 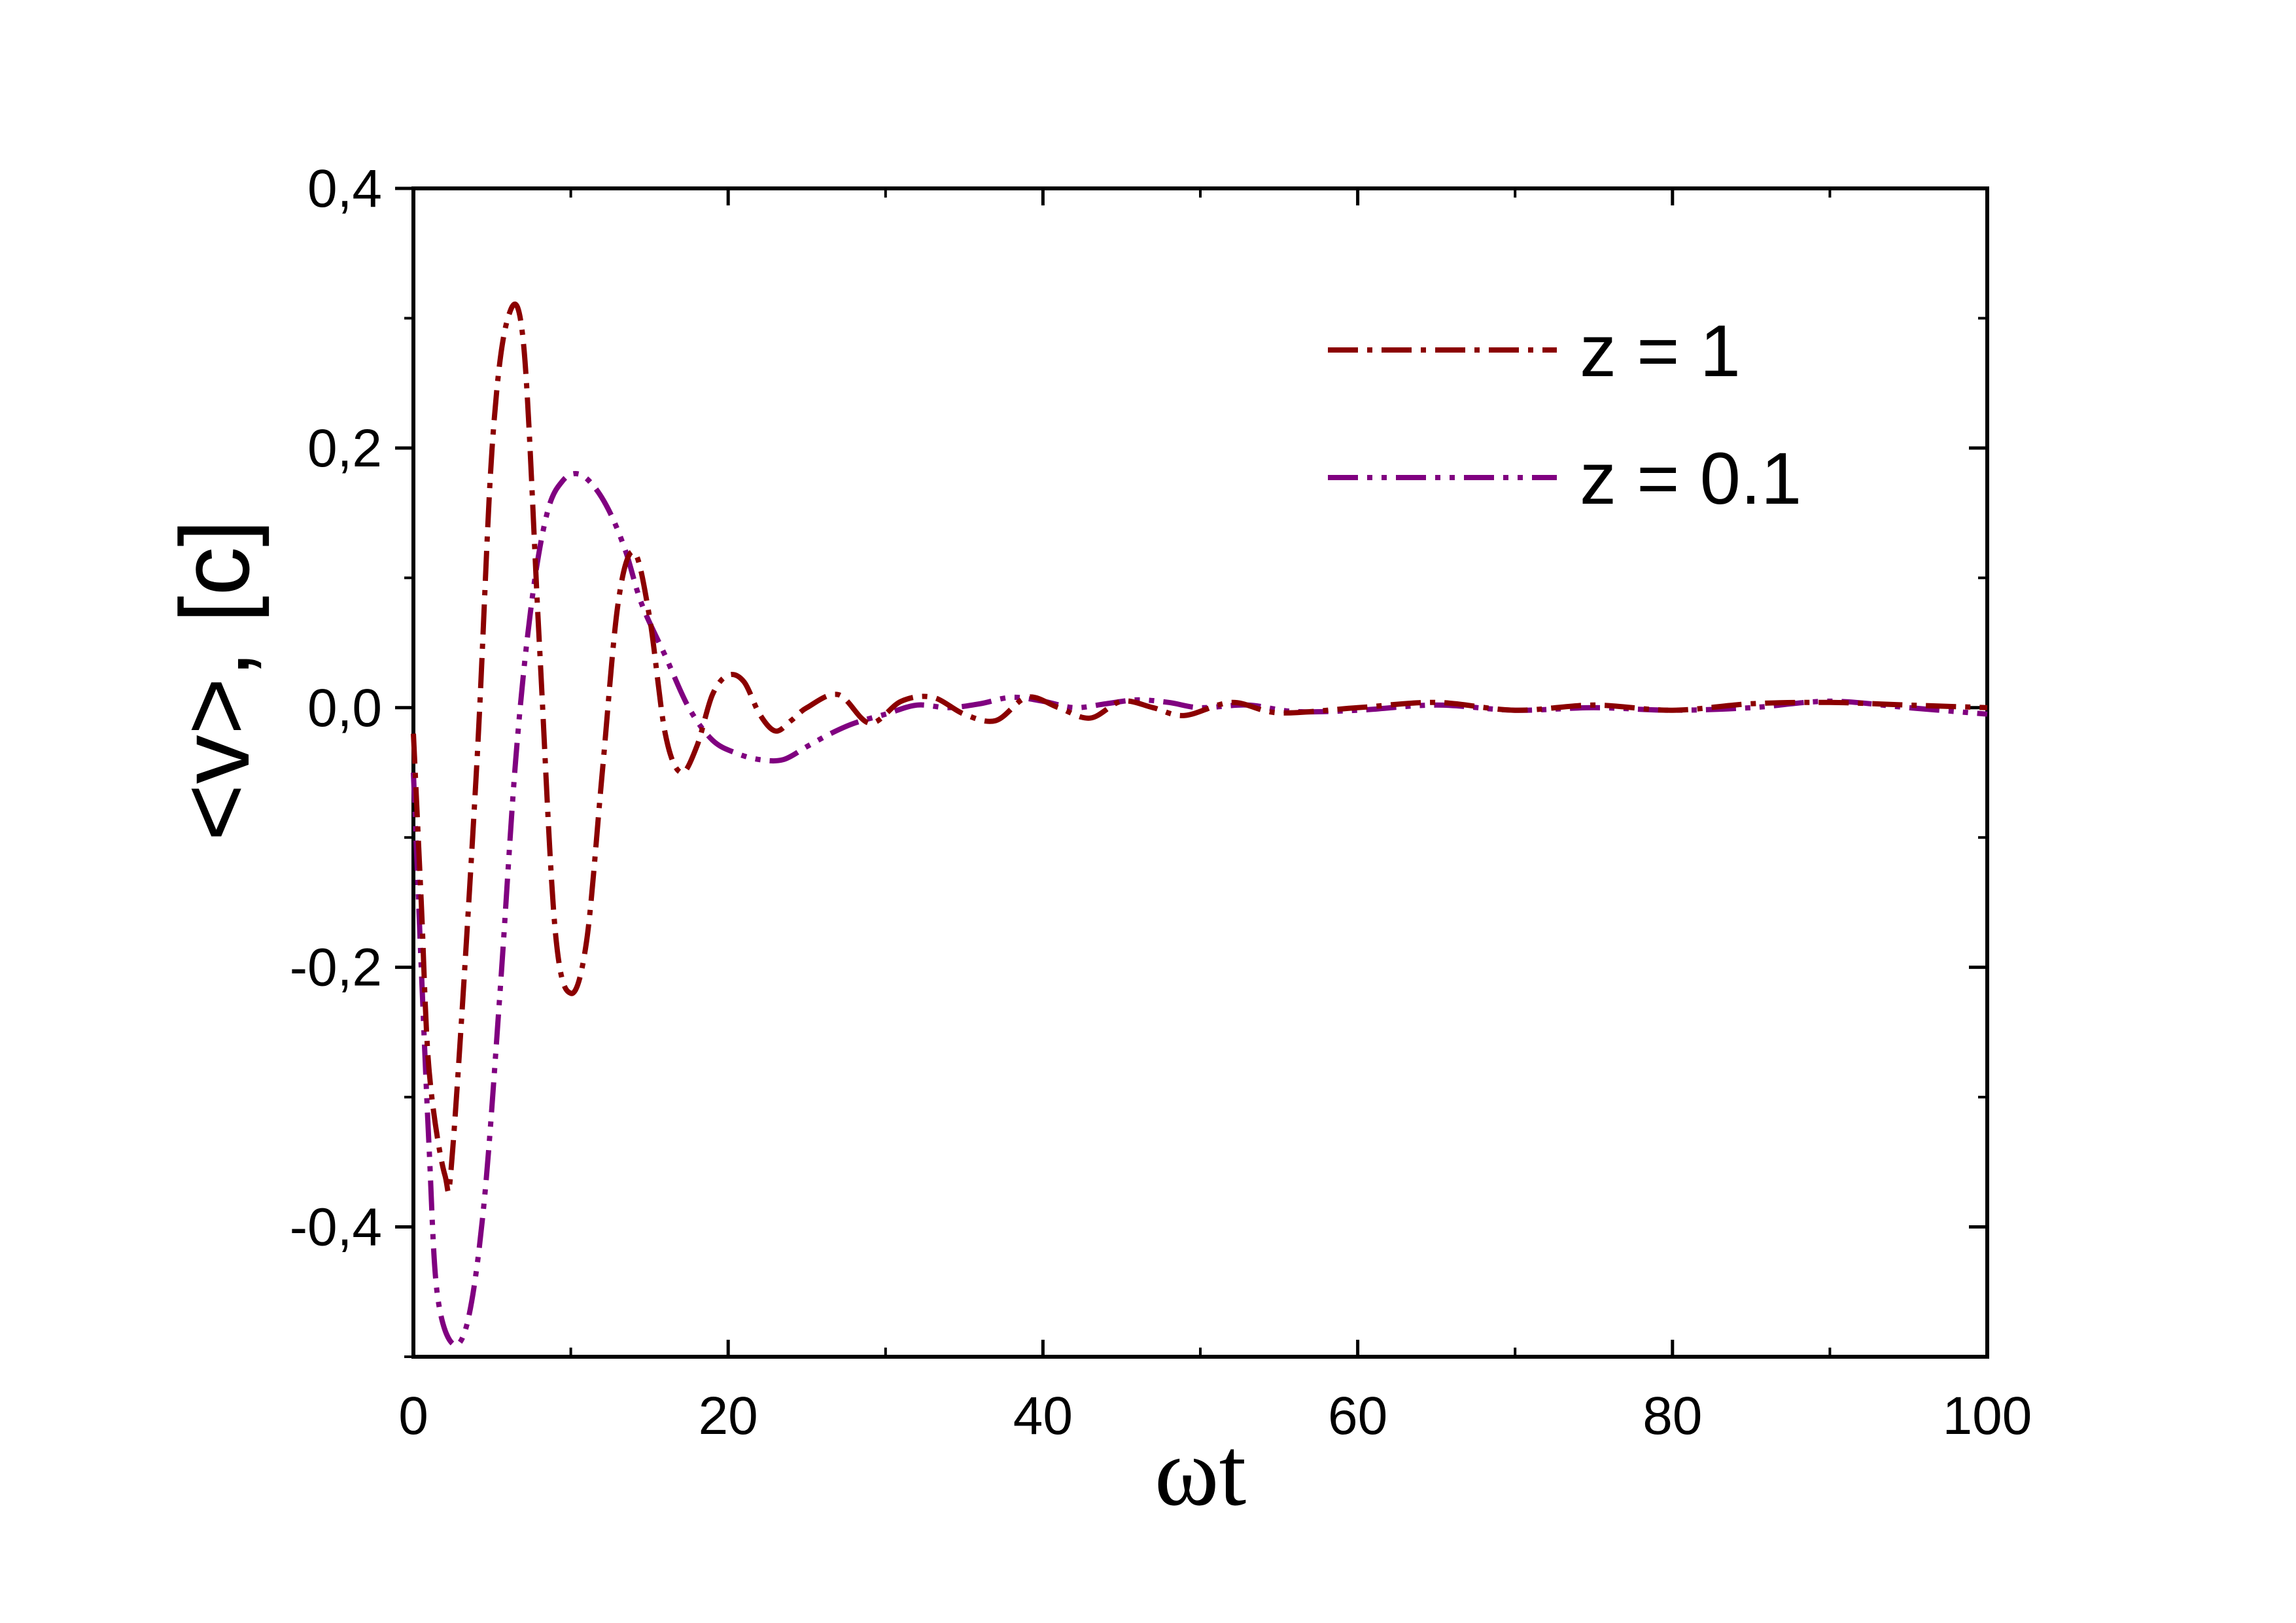 I want to click on y-tick-label: -0,4, so click(x=336, y=1227).